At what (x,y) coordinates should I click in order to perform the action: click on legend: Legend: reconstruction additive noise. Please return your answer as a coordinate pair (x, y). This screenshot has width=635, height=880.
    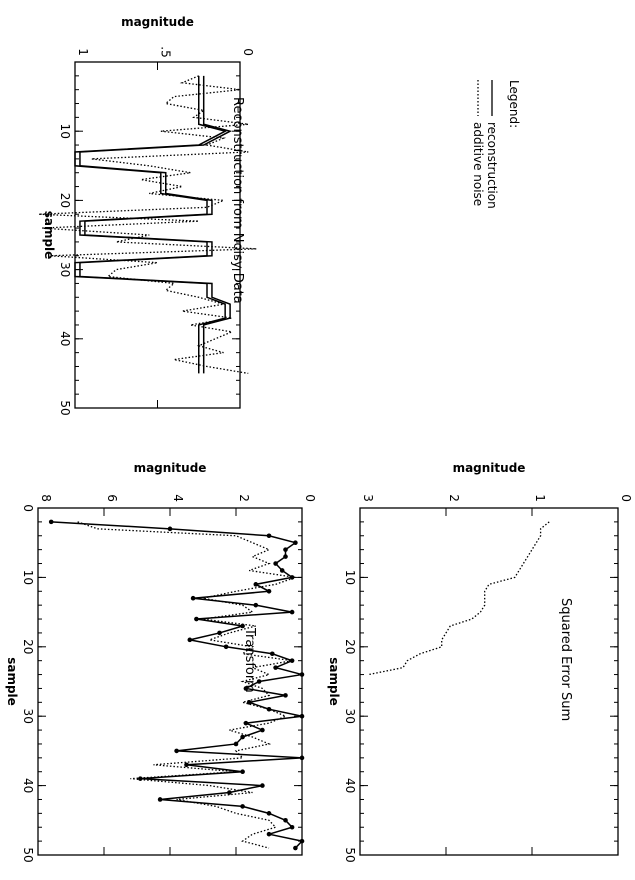
    Looking at the image, I should click on (496, 144).